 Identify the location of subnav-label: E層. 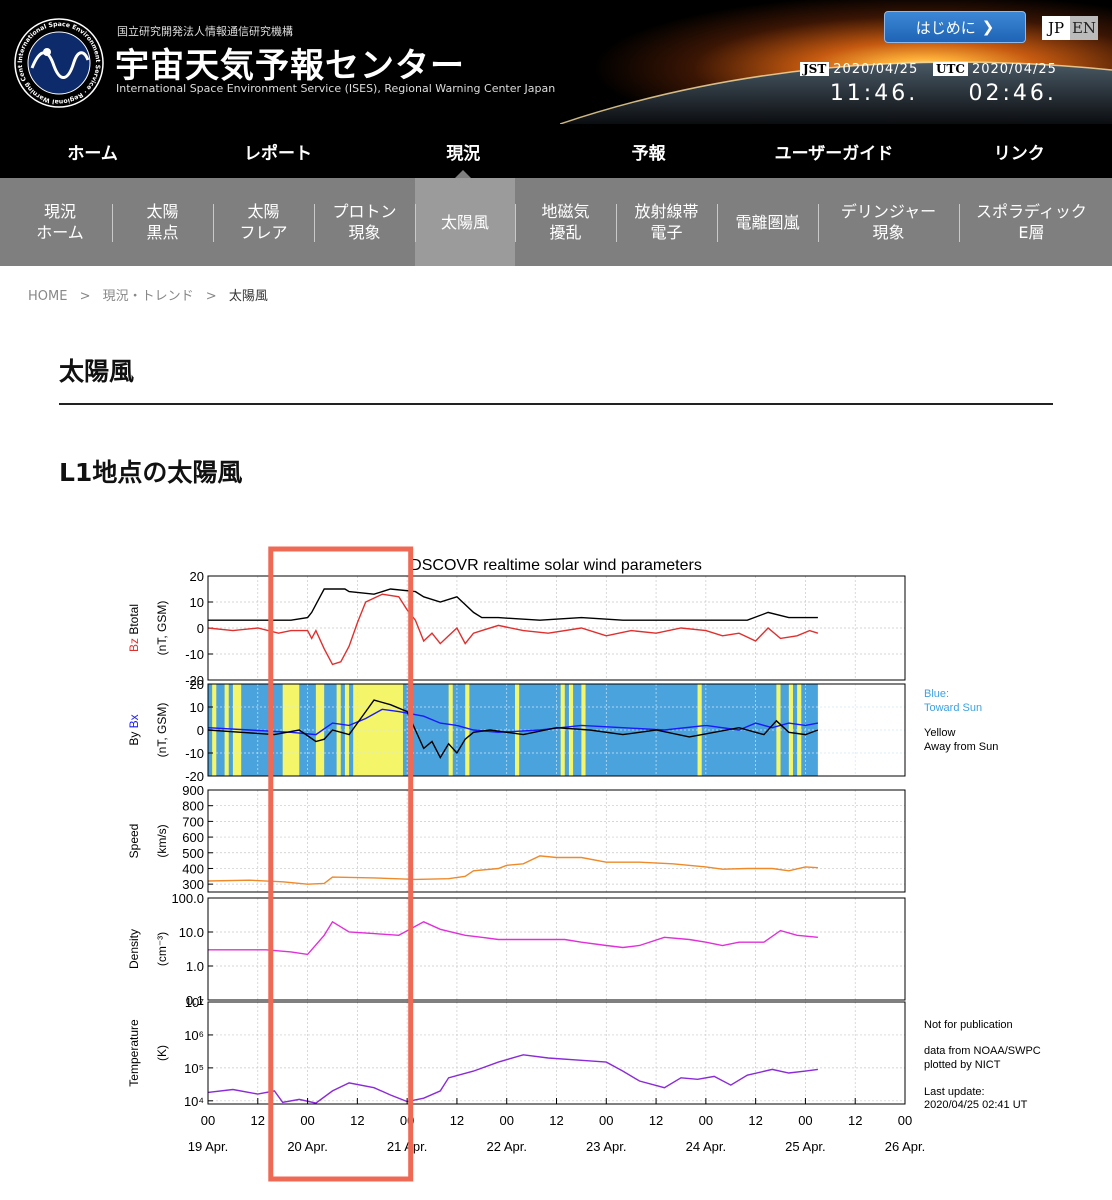
(1031, 232).